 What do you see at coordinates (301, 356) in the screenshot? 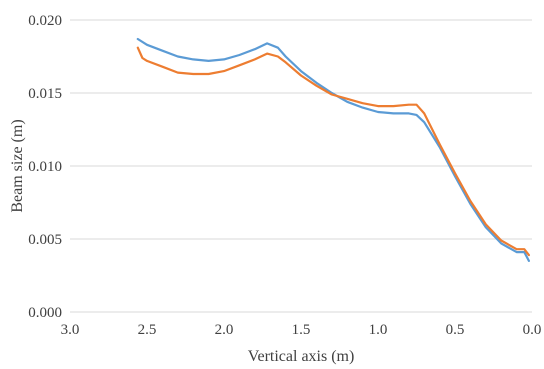
I see `x-axis-title: Vertical axis (m)` at bounding box center [301, 356].